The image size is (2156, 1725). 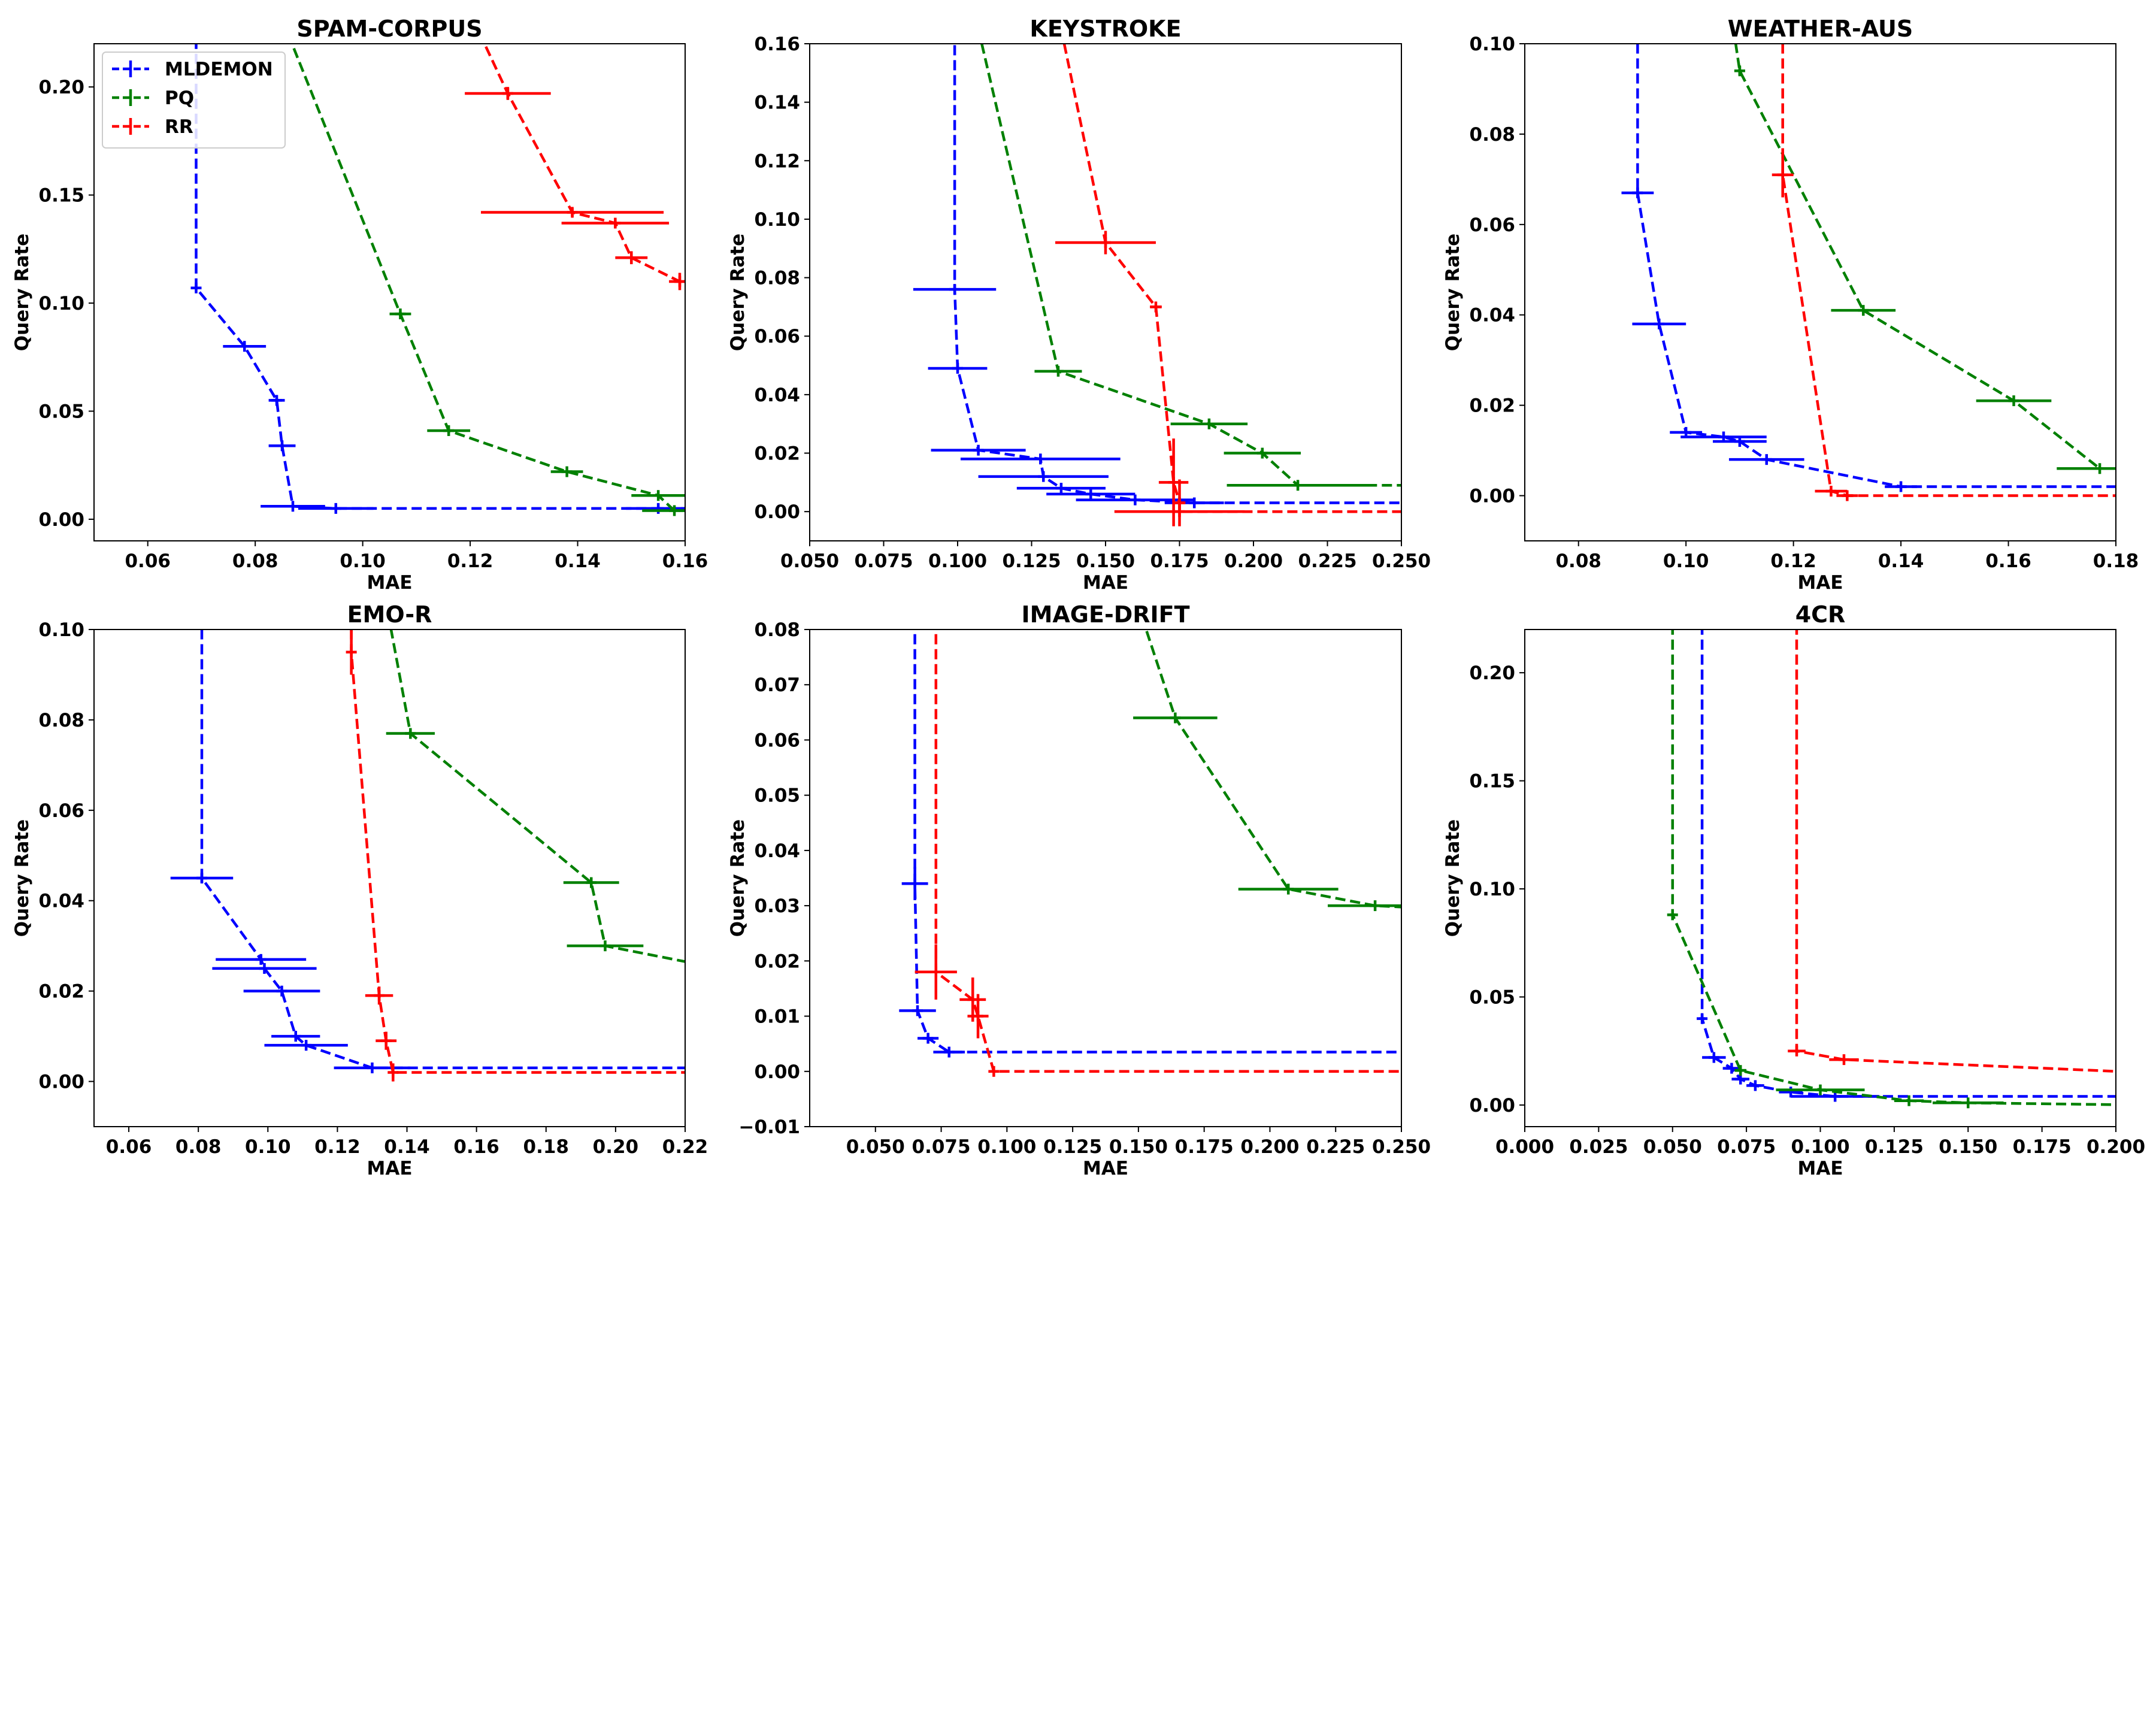 What do you see at coordinates (255, 561) in the screenshot?
I see `x-tick-label: 0.08` at bounding box center [255, 561].